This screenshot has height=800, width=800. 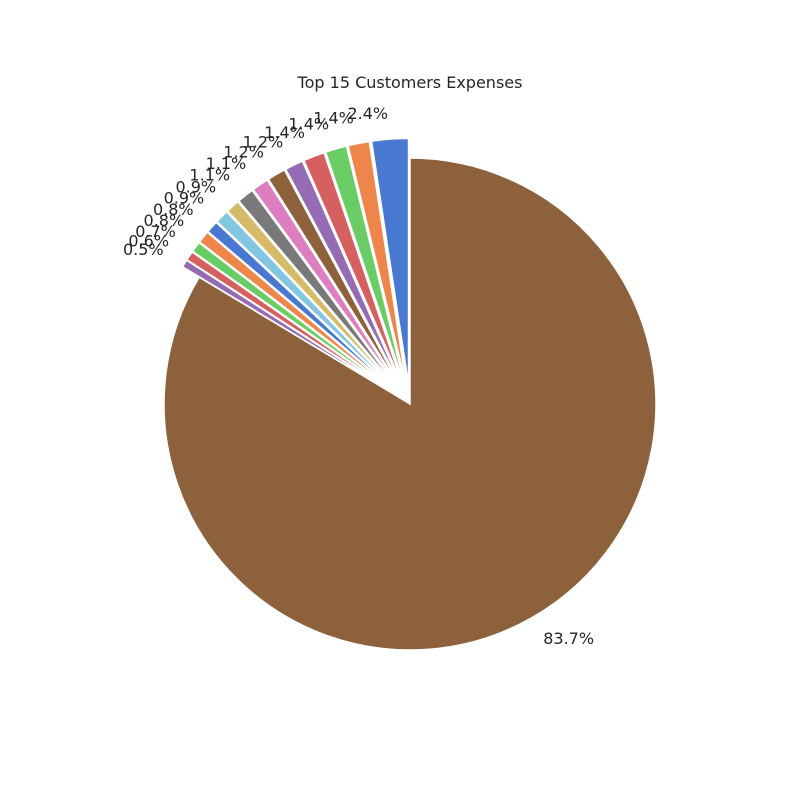 I want to click on pie-label-8: 1.1%, so click(x=209, y=175).